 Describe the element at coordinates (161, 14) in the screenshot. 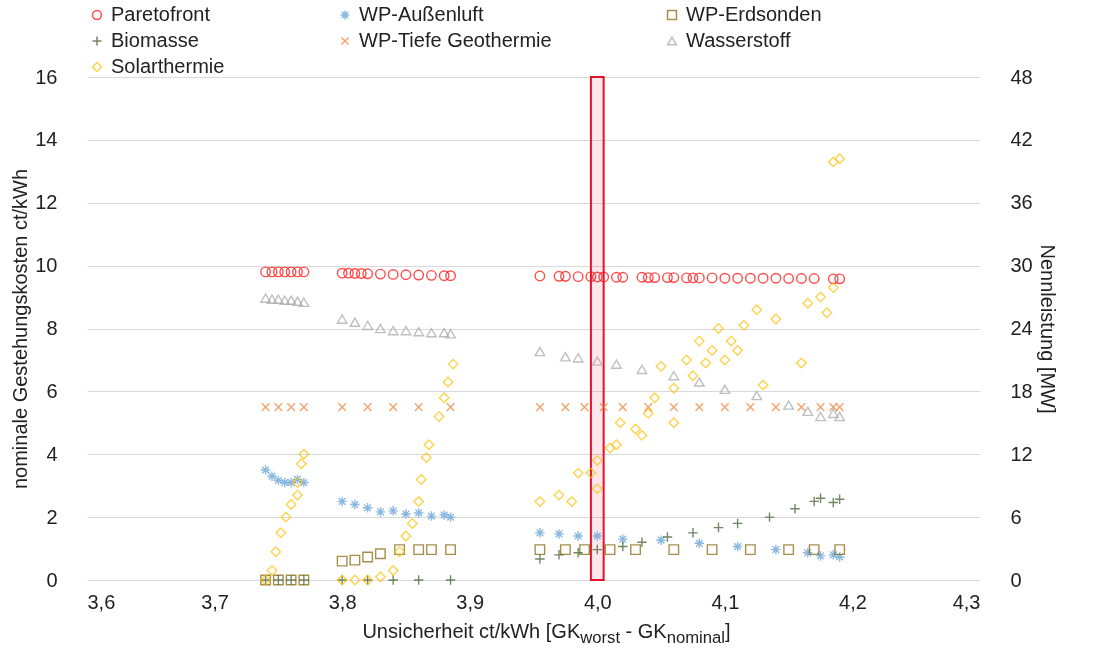

I see `legend-label: Paretofront` at that location.